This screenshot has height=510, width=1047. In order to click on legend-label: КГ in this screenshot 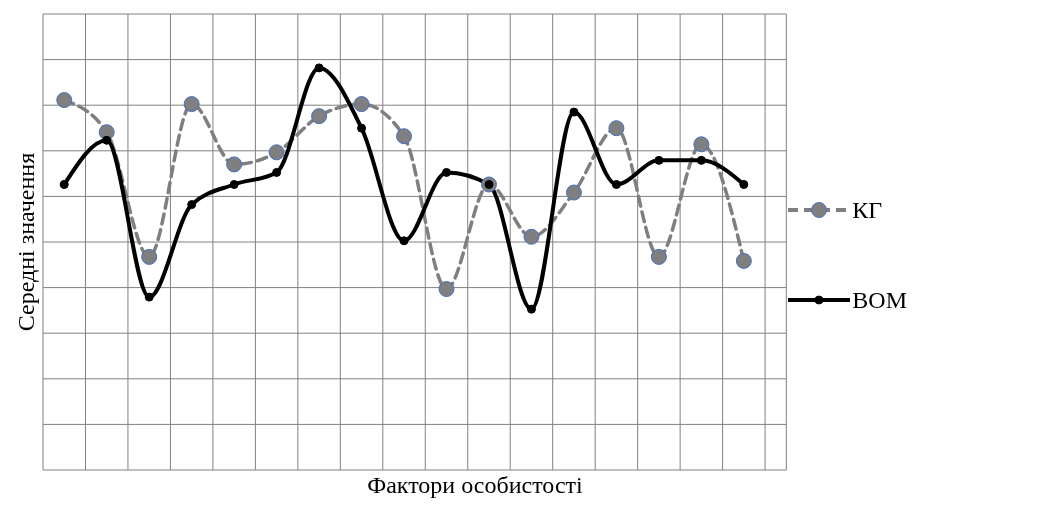, I will do `click(867, 210)`.